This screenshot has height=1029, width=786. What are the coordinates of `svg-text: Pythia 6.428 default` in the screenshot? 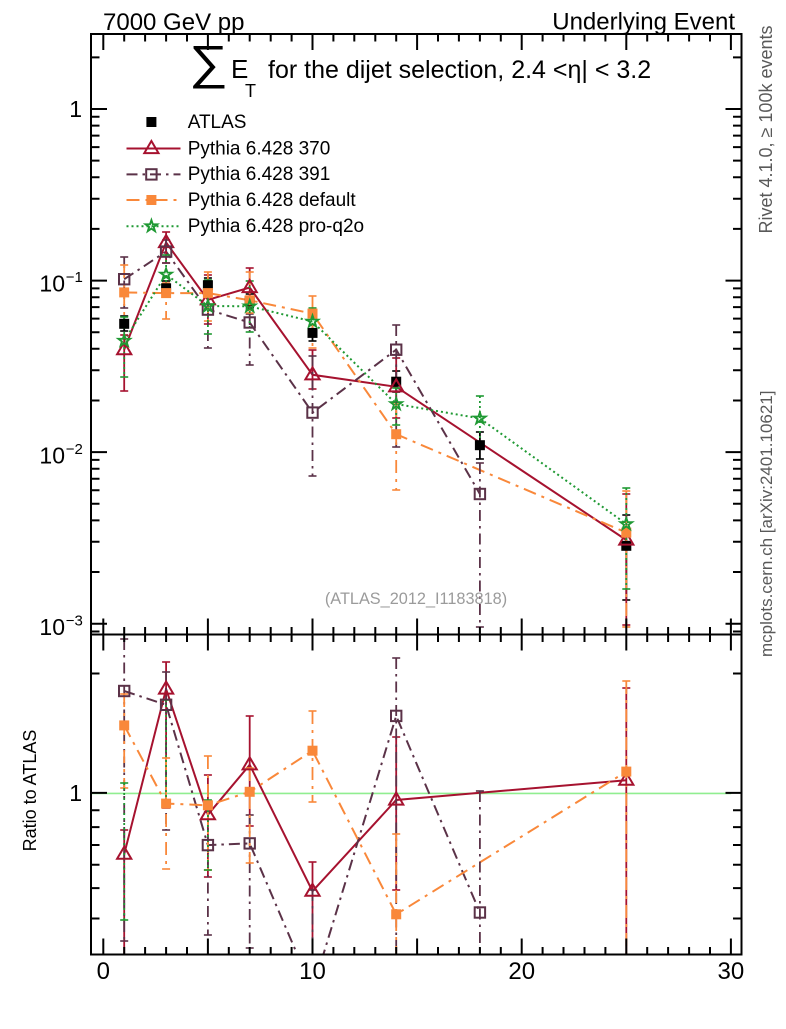 It's located at (272, 200).